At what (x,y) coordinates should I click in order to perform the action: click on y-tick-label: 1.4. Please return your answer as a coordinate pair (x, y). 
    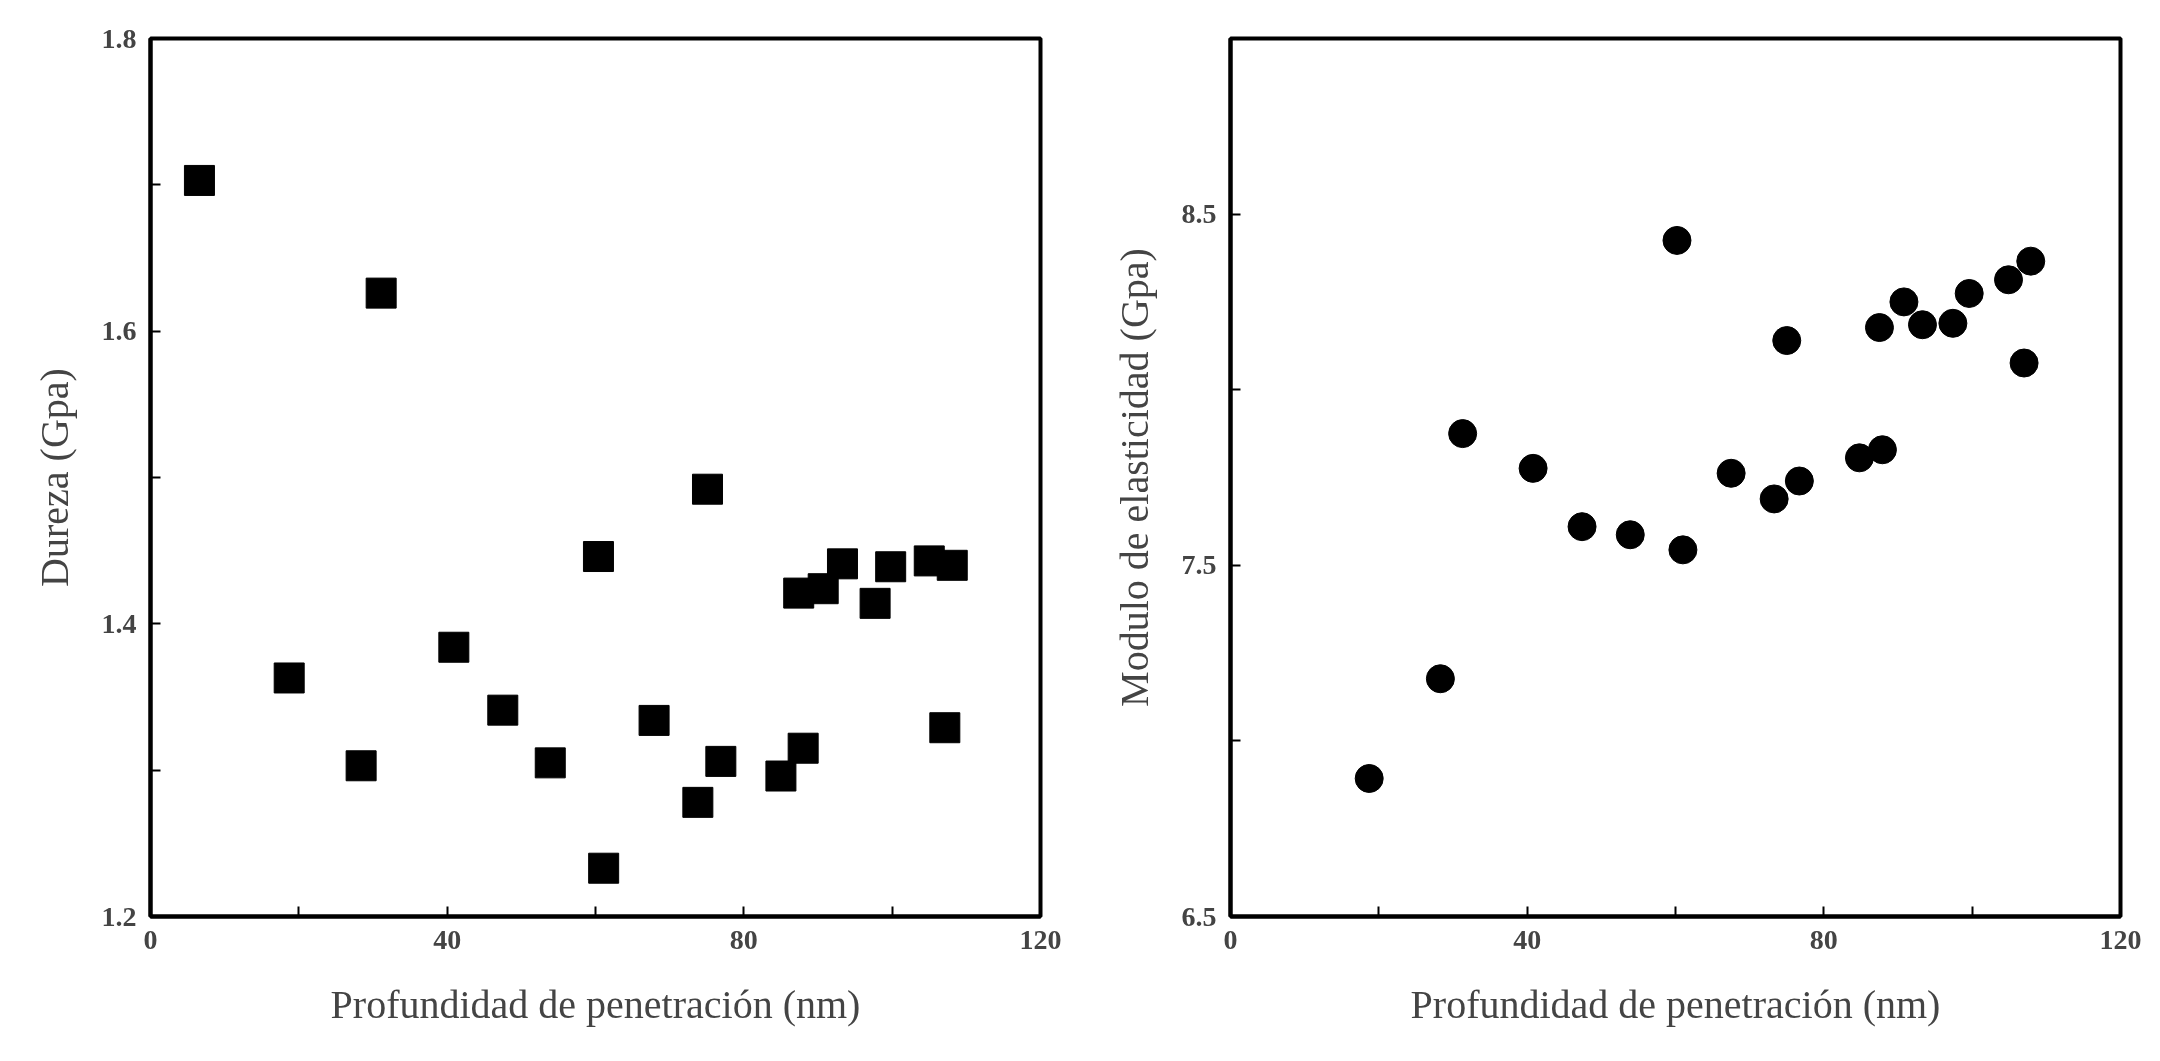
    Looking at the image, I should click on (119, 623).